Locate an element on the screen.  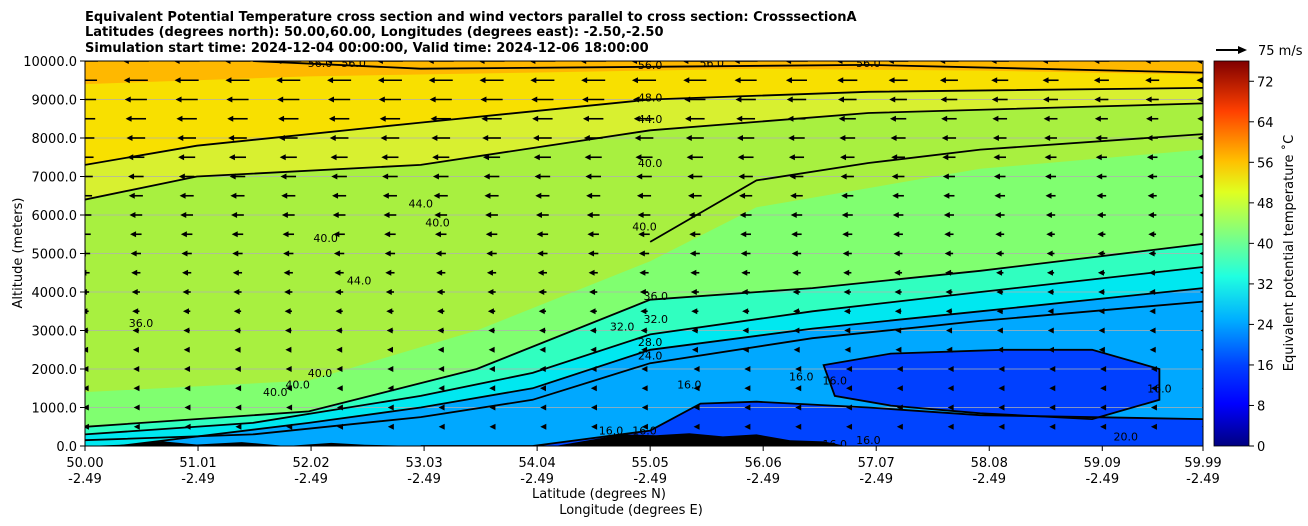
contour-label-6: 44.0 is located at coordinates (650, 119).